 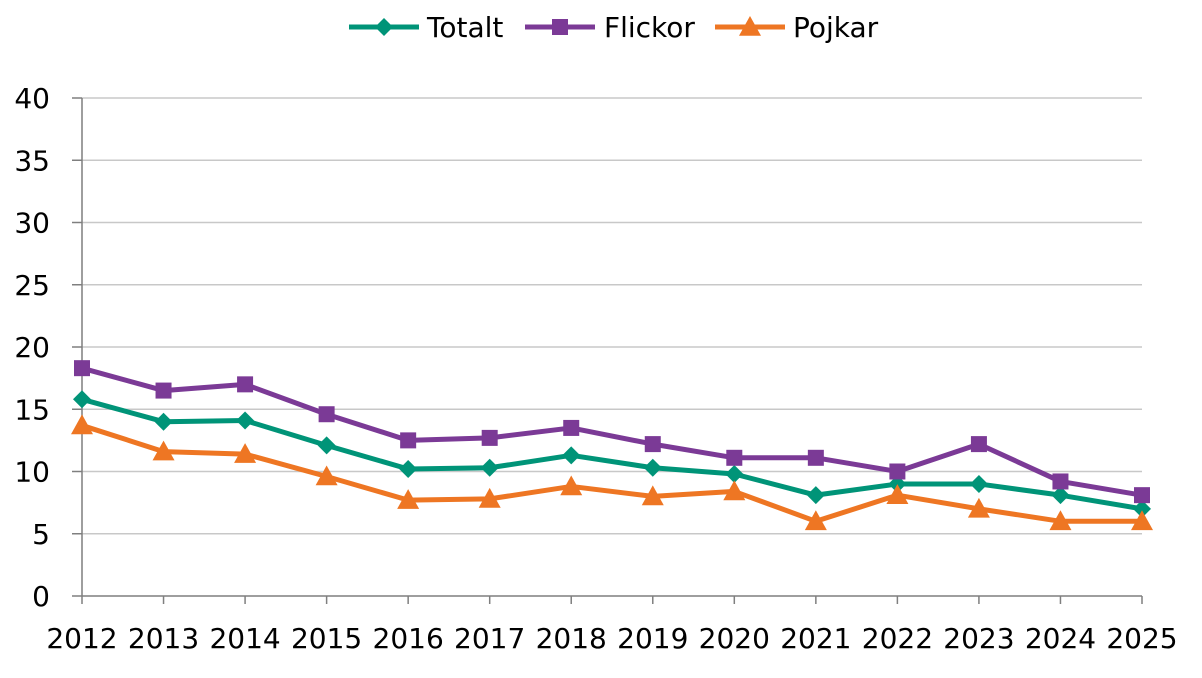 What do you see at coordinates (652, 638) in the screenshot?
I see `x-tick-label: 2019` at bounding box center [652, 638].